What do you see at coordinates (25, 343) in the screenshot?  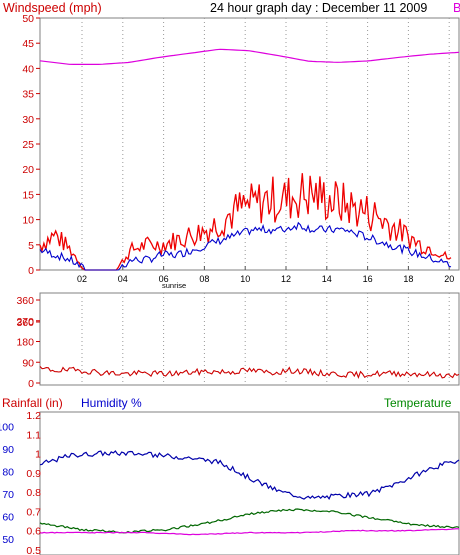 I see `dir-y-tick-label: 180` at bounding box center [25, 343].